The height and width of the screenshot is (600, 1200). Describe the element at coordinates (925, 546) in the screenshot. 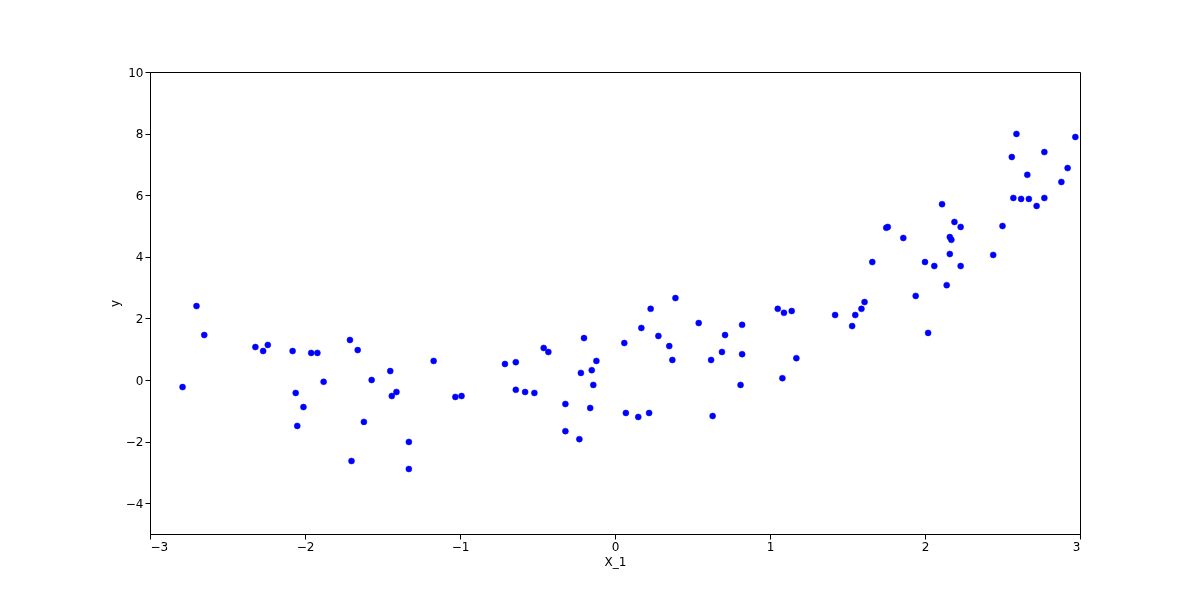

I see `x-tick-label: 2` at that location.